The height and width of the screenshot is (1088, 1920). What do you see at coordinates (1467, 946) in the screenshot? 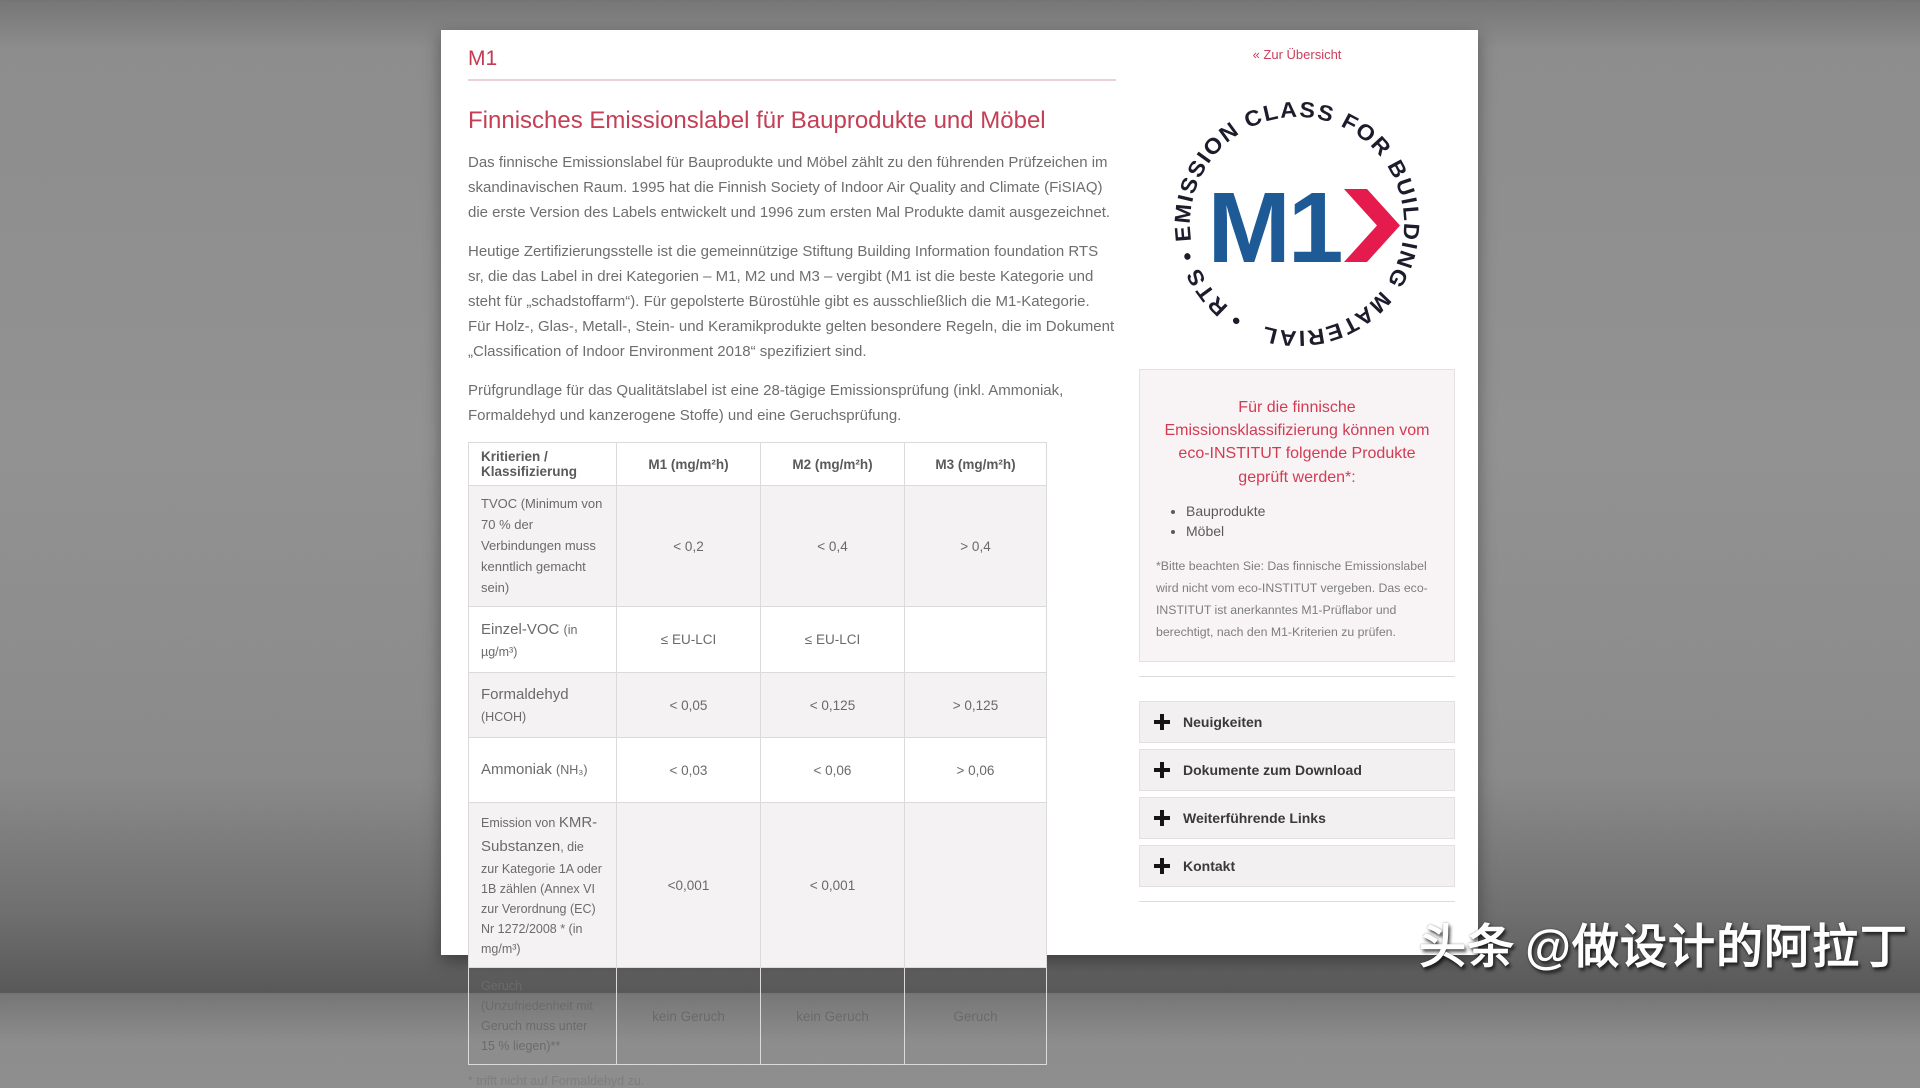
I see `watermark-brand: 头条` at bounding box center [1467, 946].